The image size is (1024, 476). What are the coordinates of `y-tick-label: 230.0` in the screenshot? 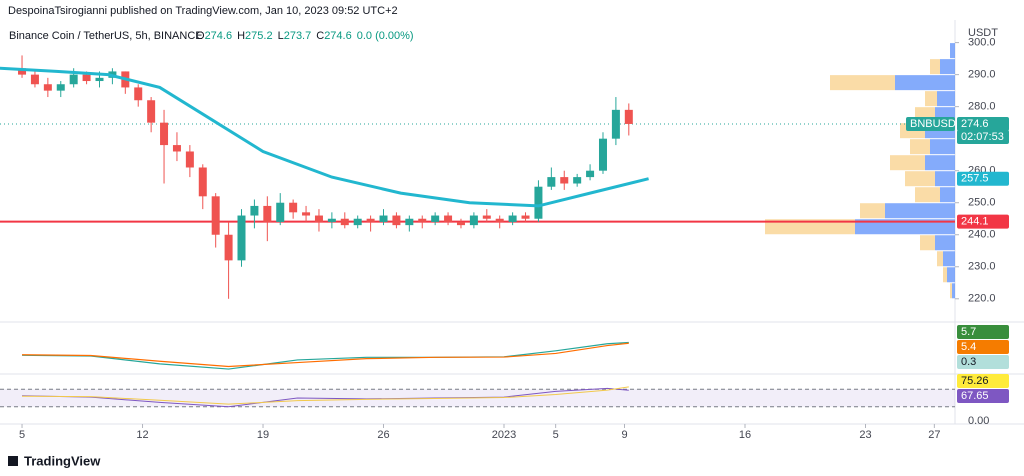 It's located at (982, 267).